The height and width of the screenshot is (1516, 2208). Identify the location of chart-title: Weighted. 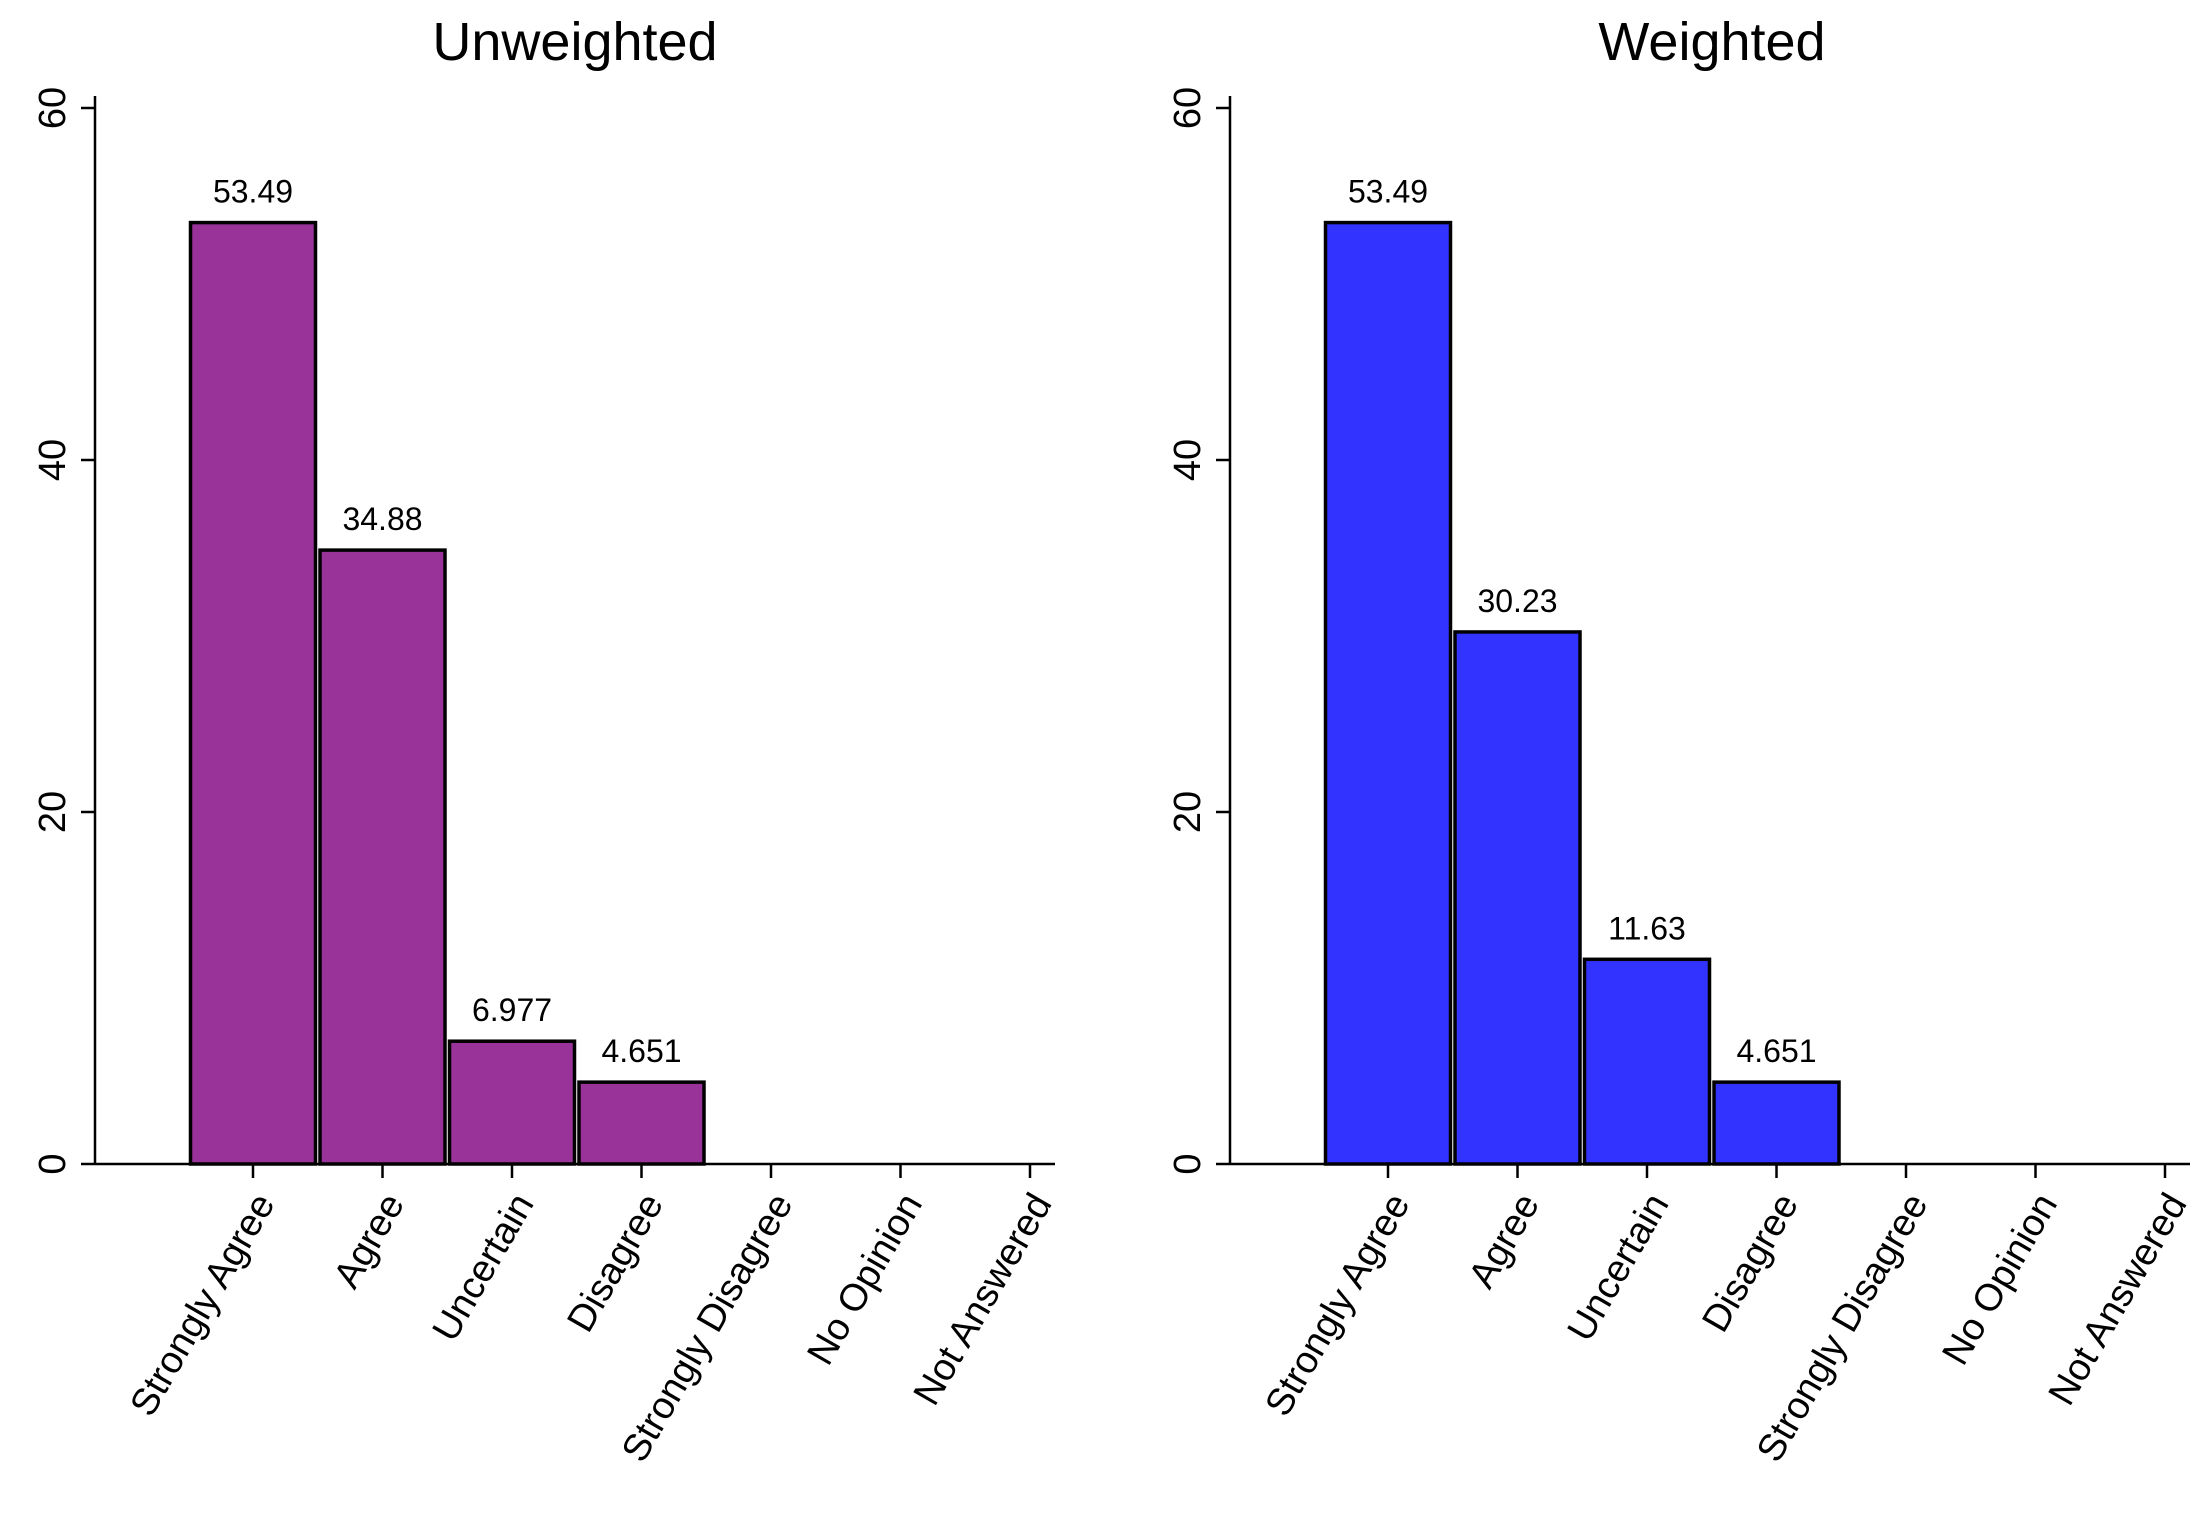
(1711, 42).